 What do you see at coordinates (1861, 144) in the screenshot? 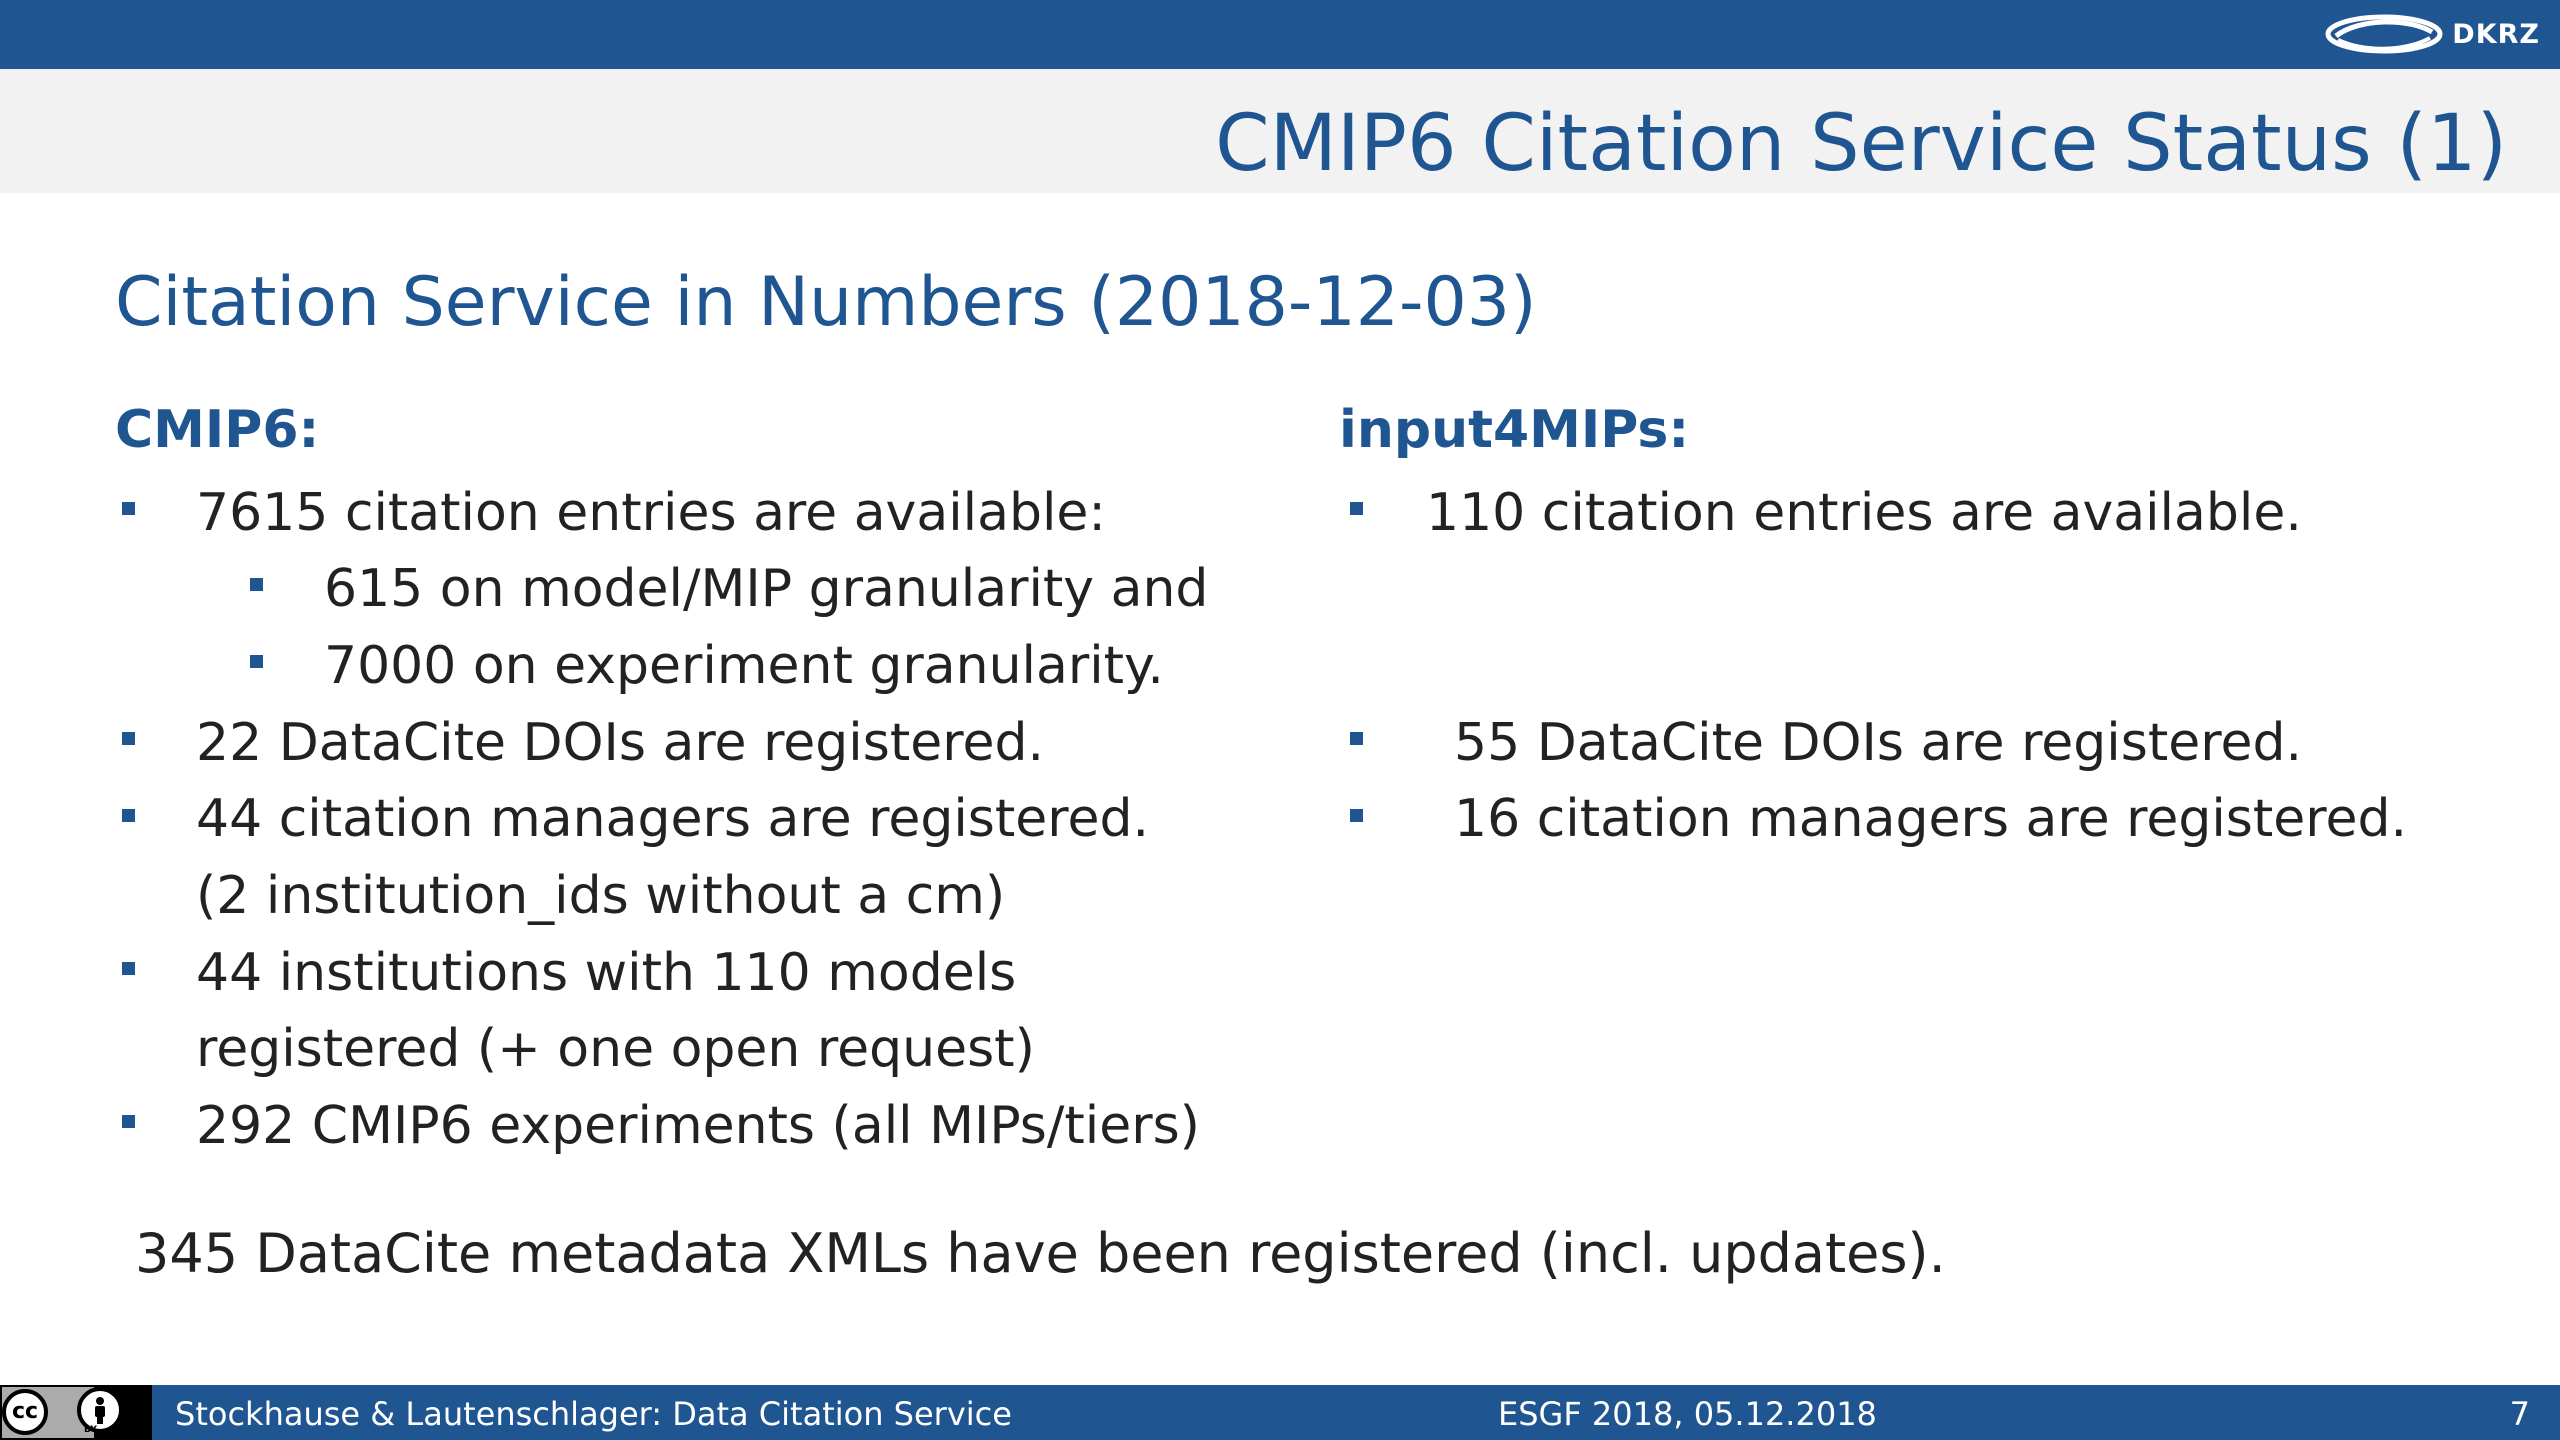
I see `slide-title: CMIP6 Citation Service Status (1)` at bounding box center [1861, 144].